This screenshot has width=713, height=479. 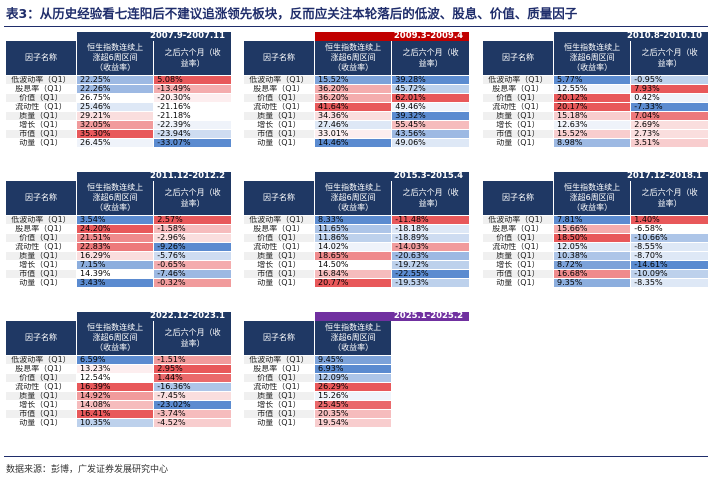 I want to click on rally-return-cell: 20.35%, so click(x=352, y=414).